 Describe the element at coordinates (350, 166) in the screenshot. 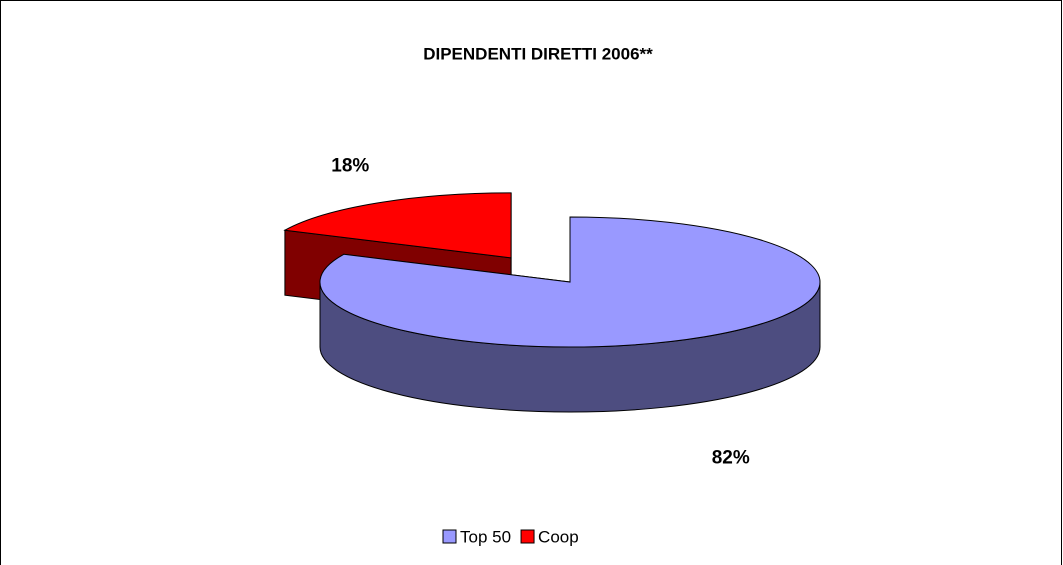

I see `data-label: 18%` at that location.